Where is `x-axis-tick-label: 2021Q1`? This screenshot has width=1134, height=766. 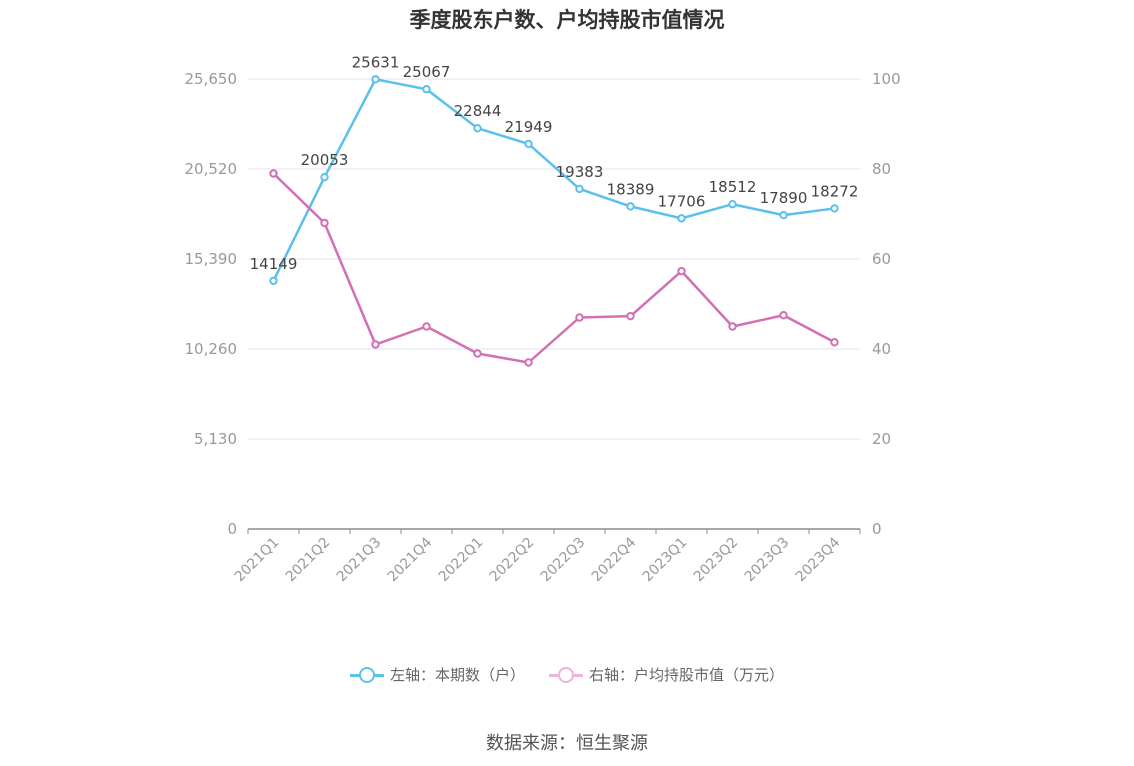 x-axis-tick-label: 2021Q1 is located at coordinates (257, 560).